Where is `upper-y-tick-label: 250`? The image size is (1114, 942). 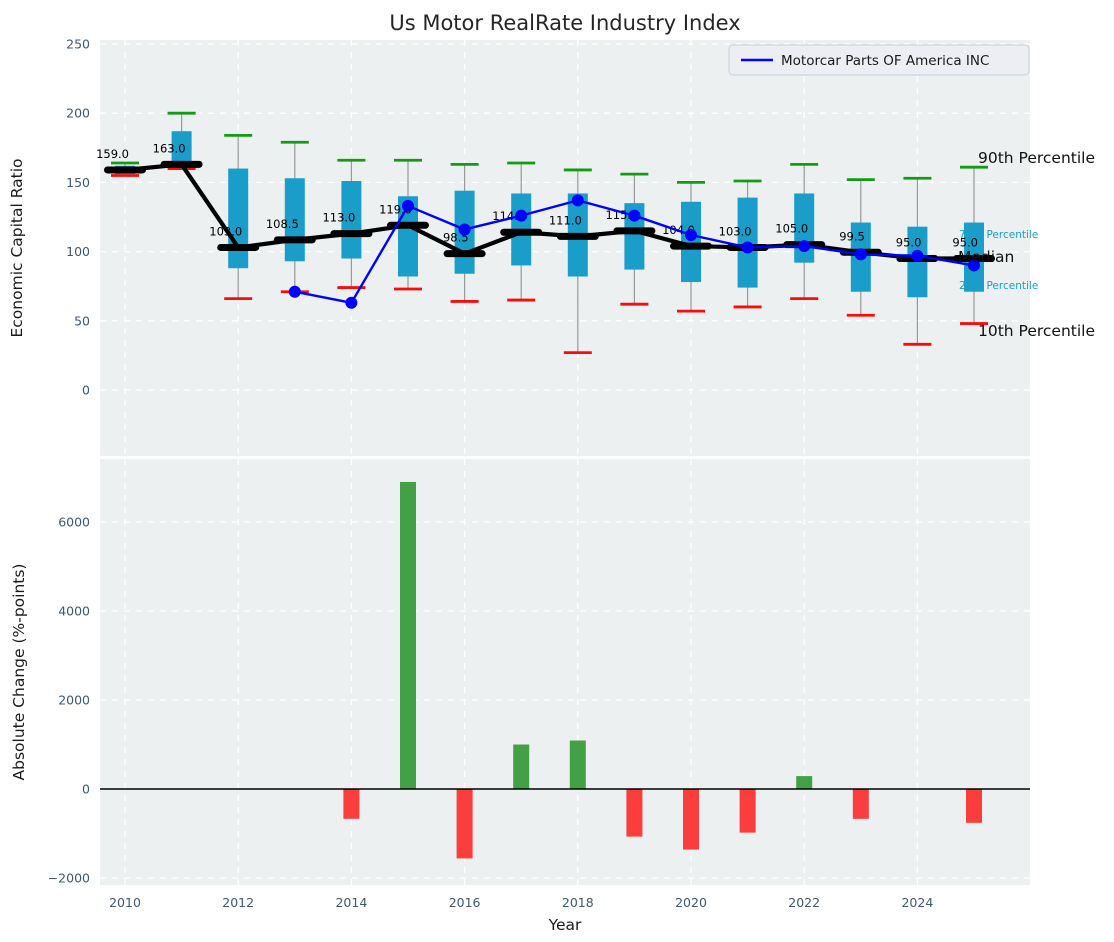
upper-y-tick-label: 250 is located at coordinates (78, 44).